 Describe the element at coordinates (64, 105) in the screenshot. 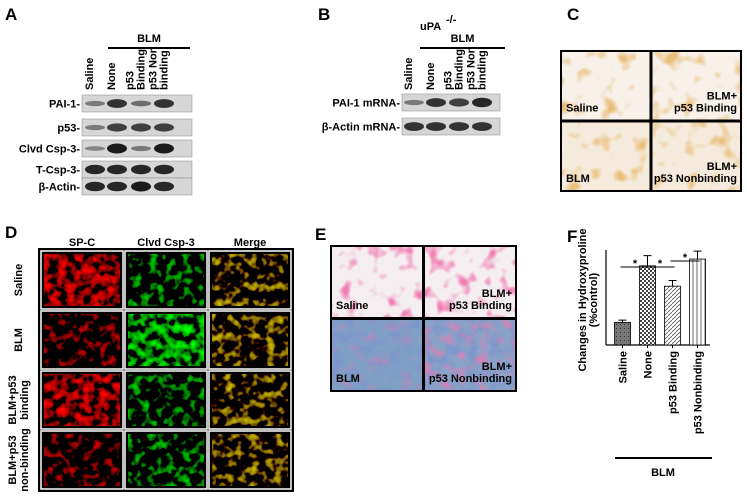

I see `row-label: PAI-1-` at that location.